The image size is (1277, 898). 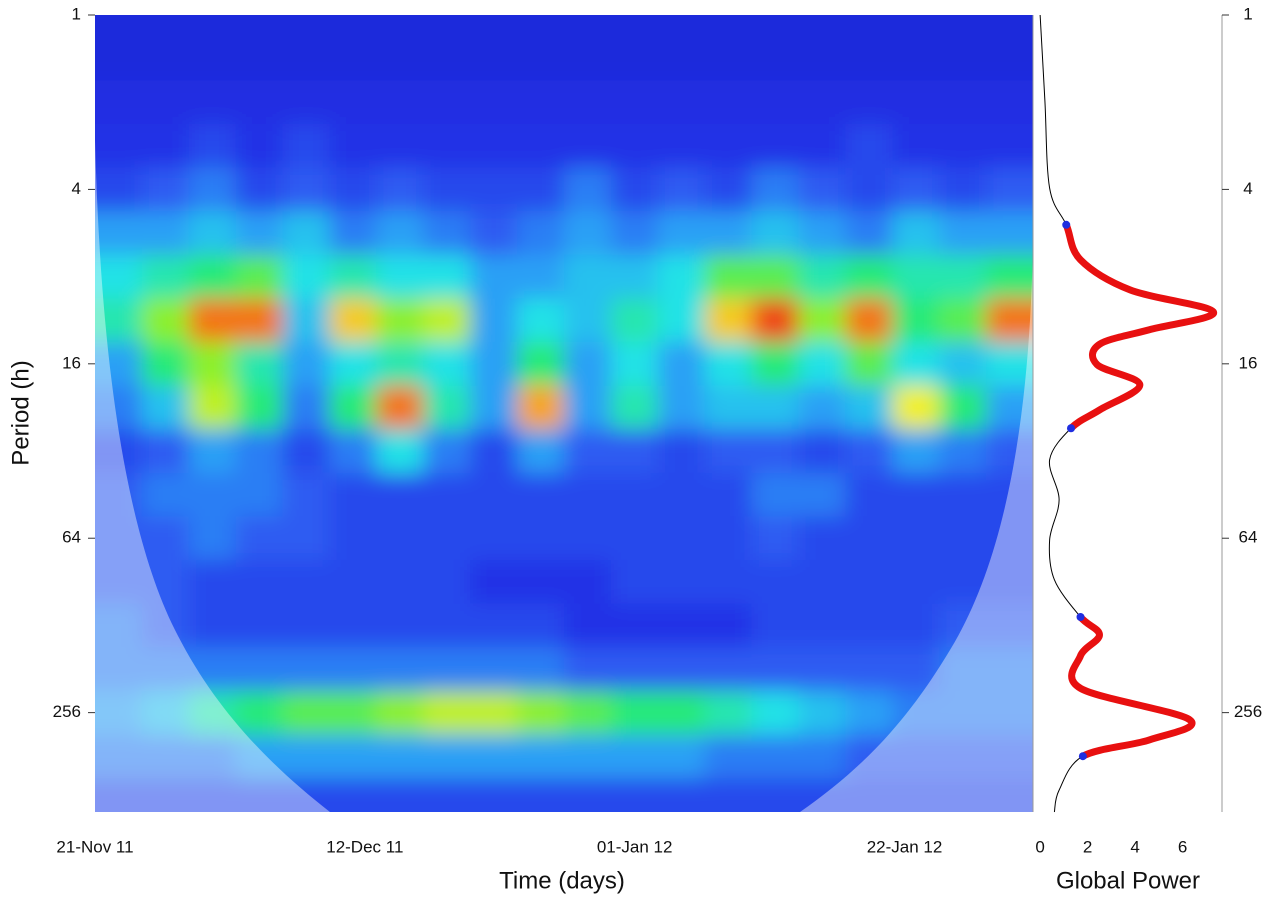 I want to click on right-y-tick-label: 64, so click(x=1248, y=537).